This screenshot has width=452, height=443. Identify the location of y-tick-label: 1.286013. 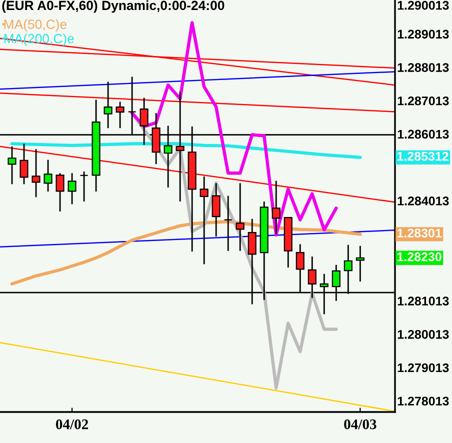
(423, 134).